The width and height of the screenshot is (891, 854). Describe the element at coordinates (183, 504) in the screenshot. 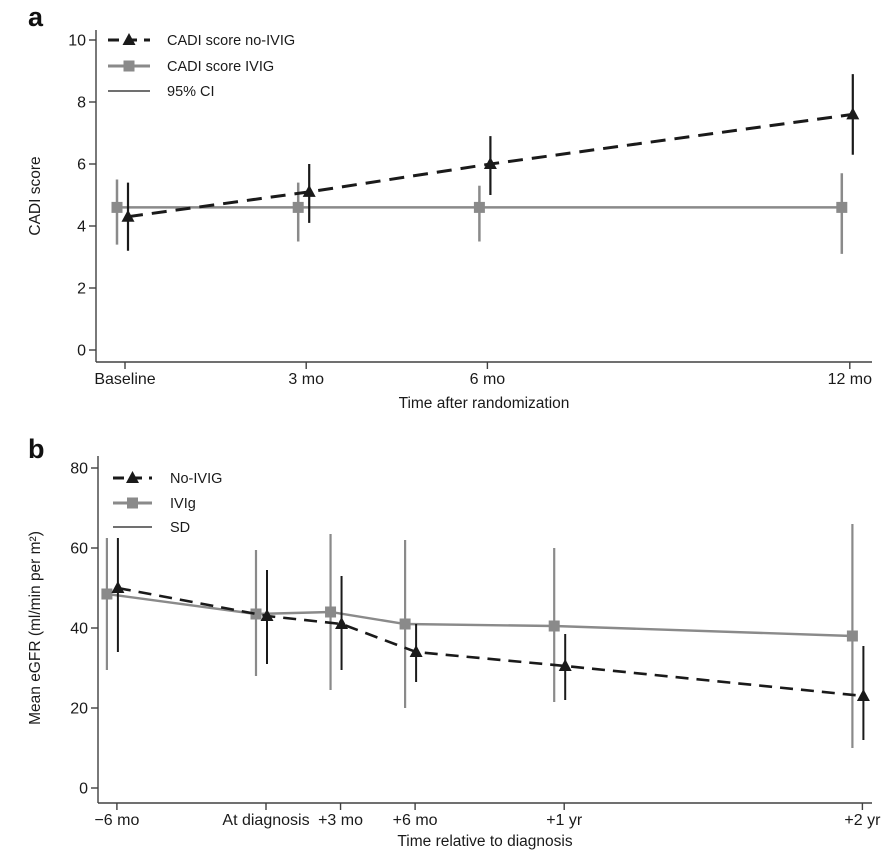

I see `legend-label: IVIg` at that location.